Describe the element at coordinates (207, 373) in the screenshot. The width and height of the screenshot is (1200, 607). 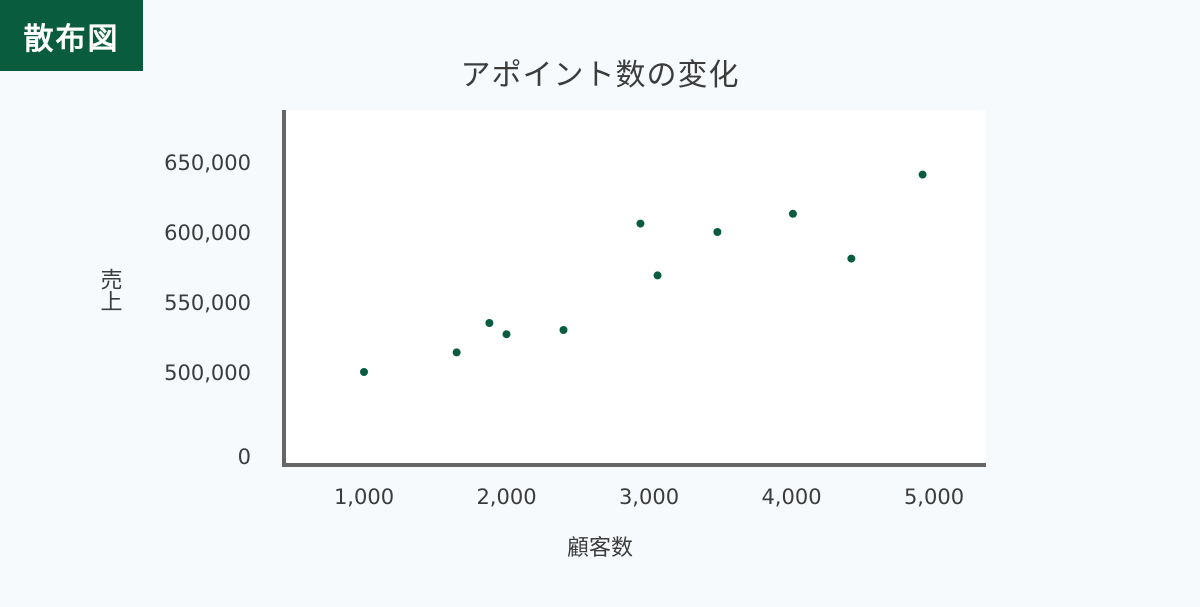
I see `y-tick-label: 500,000` at that location.